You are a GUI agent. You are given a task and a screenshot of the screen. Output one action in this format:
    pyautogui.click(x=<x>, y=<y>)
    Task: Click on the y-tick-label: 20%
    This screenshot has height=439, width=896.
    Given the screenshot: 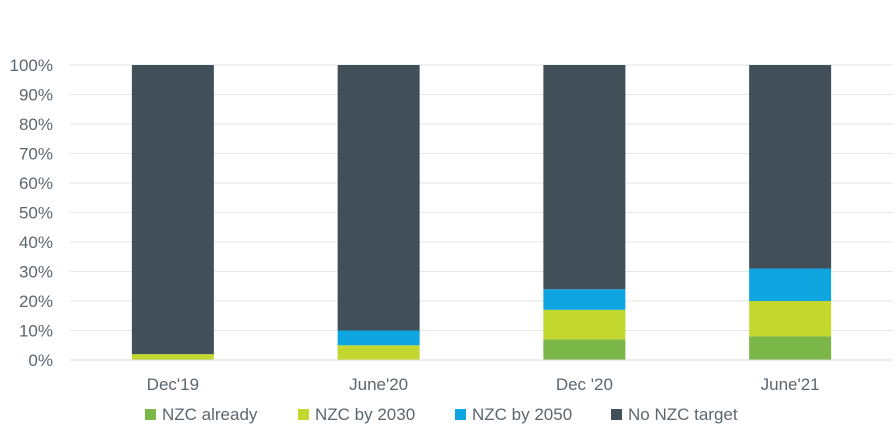 What is the action you would take?
    pyautogui.click(x=36, y=301)
    